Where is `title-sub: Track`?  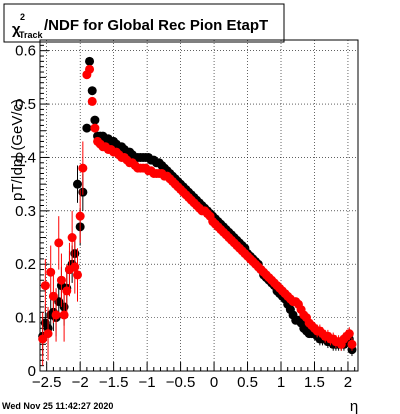 title-sub: Track is located at coordinates (31, 35).